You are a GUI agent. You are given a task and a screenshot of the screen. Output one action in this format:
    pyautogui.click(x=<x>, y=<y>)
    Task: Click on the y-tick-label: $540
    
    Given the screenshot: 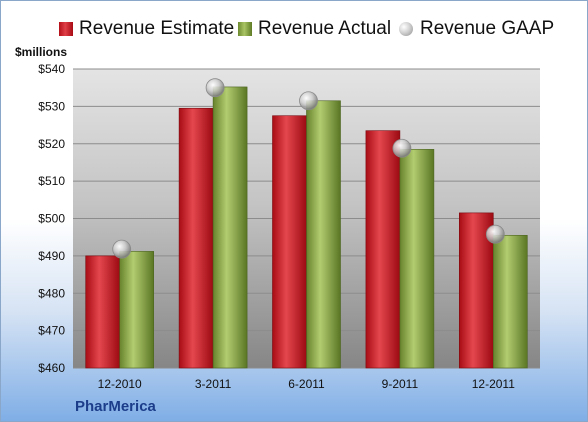 What is the action you would take?
    pyautogui.click(x=51, y=69)
    